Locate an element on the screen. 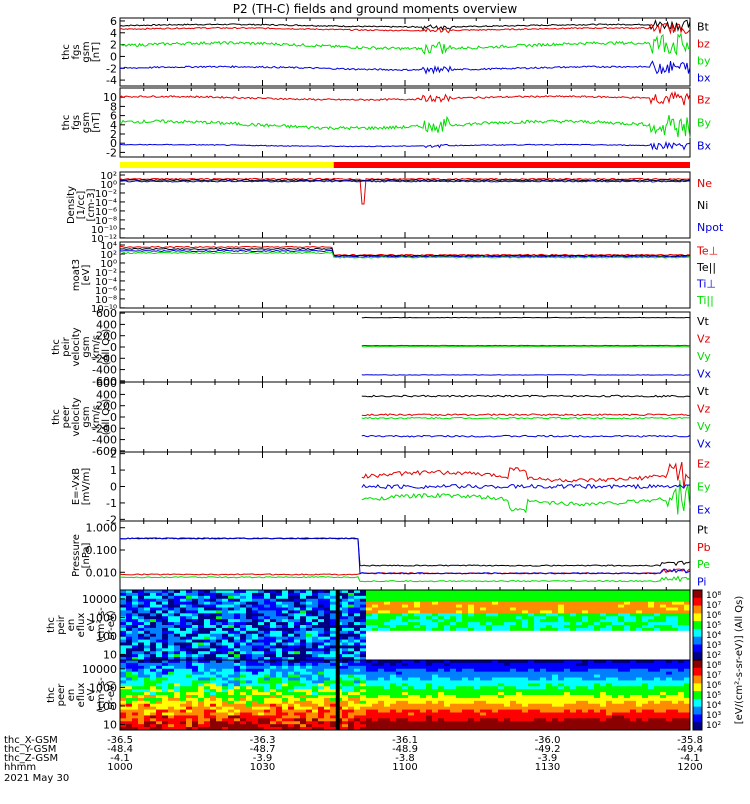 The image size is (750, 804). mode-bar-slow is located at coordinates (227, 165).